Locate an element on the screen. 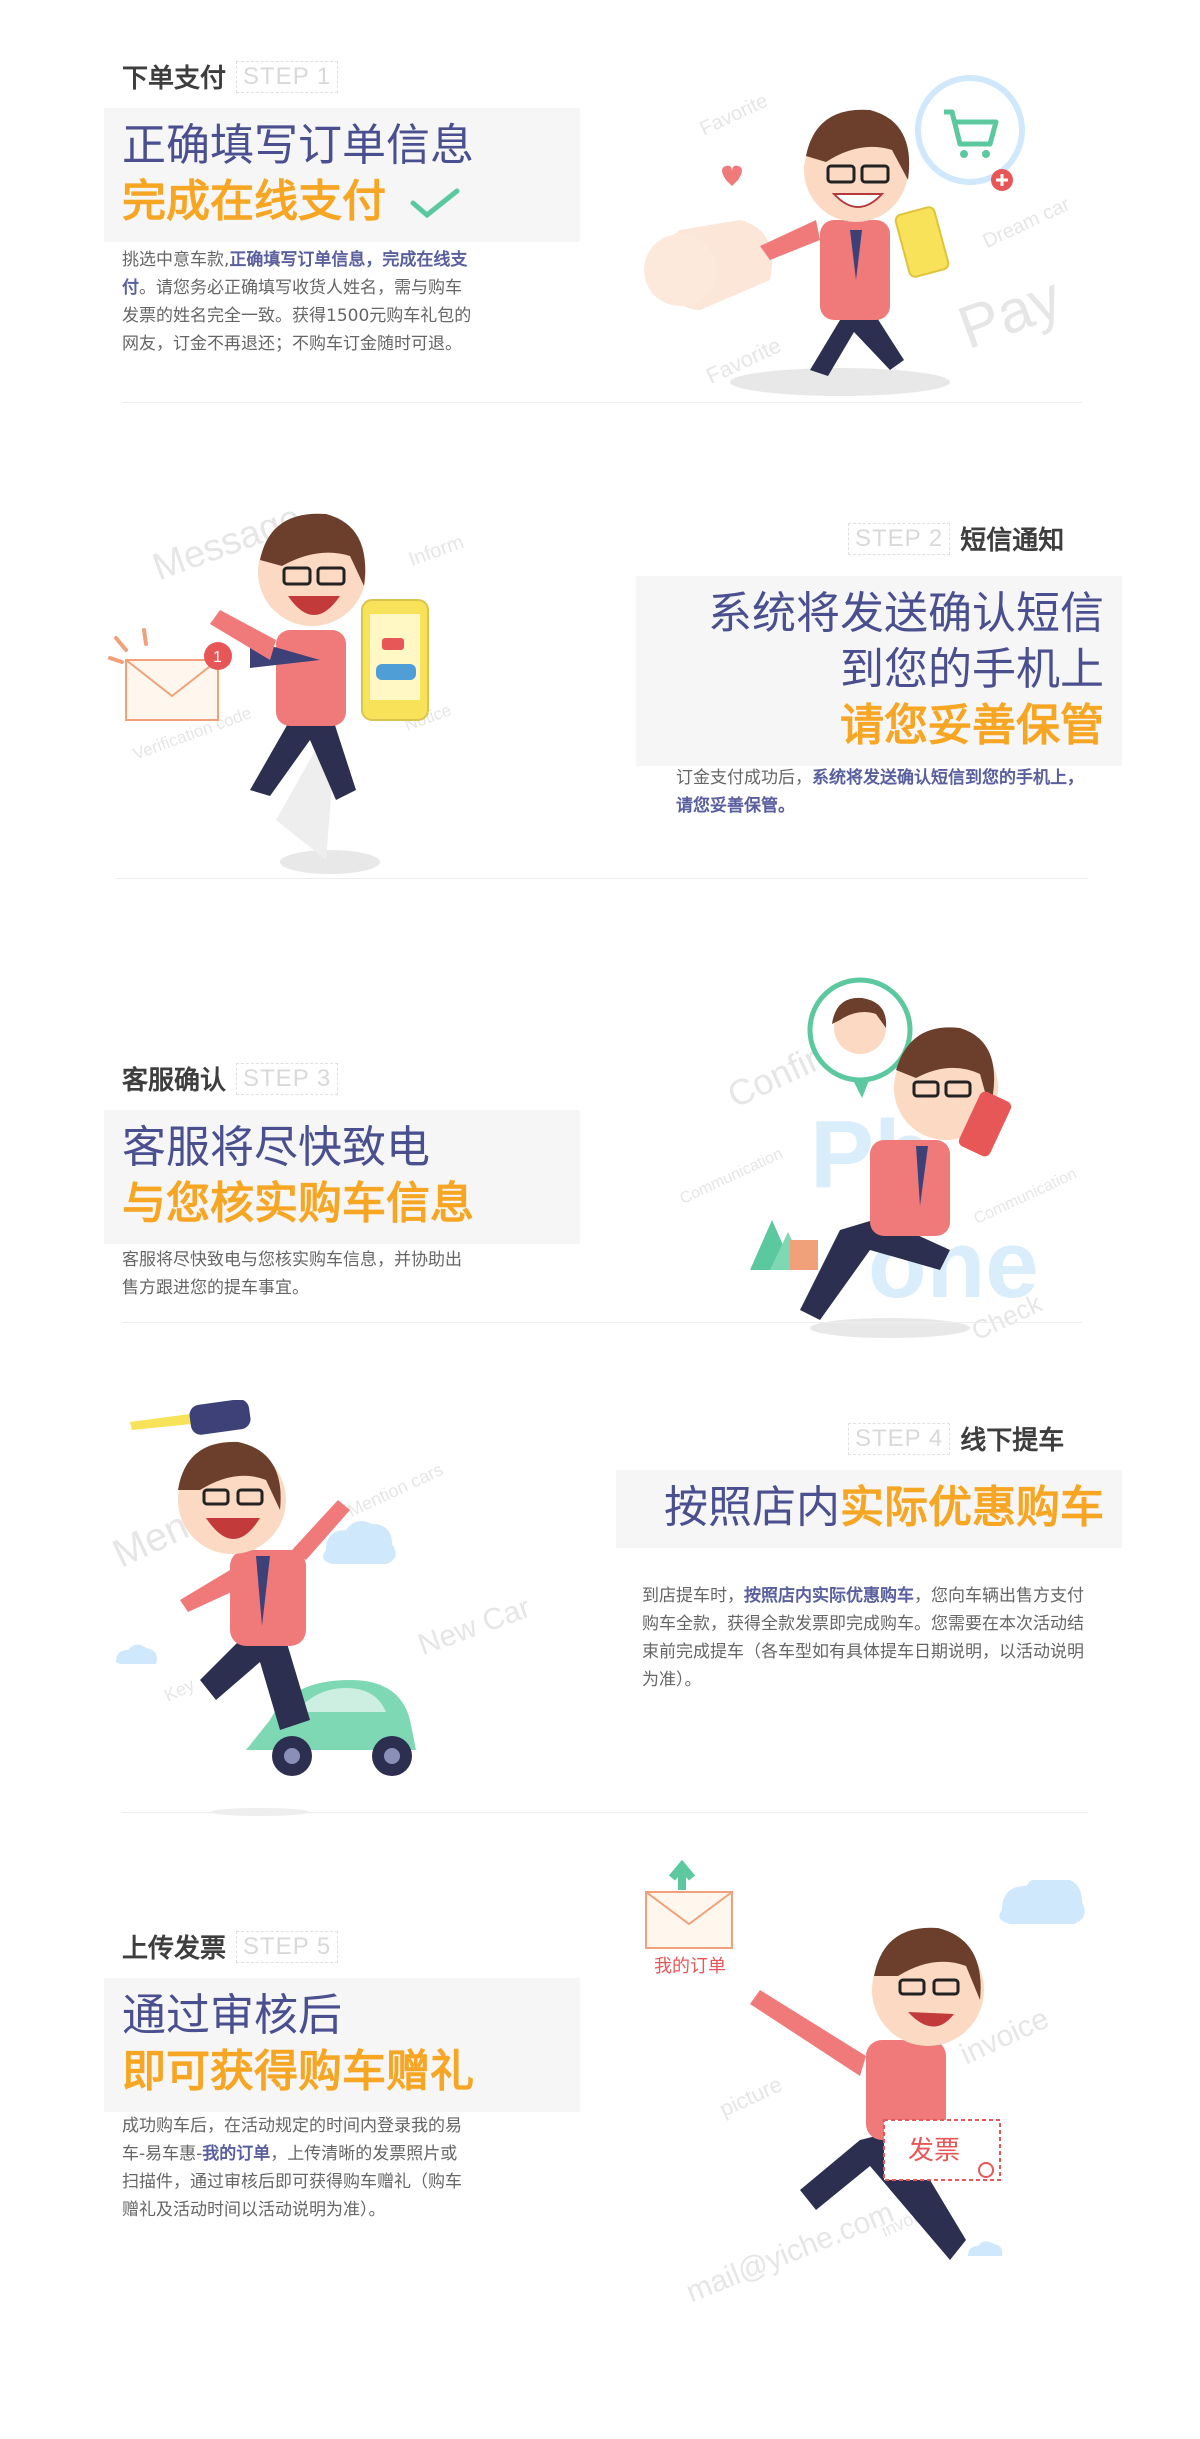 This screenshot has width=1200, height=2439. step-2-heading: STEP 2 短信通知 is located at coordinates (956, 538).